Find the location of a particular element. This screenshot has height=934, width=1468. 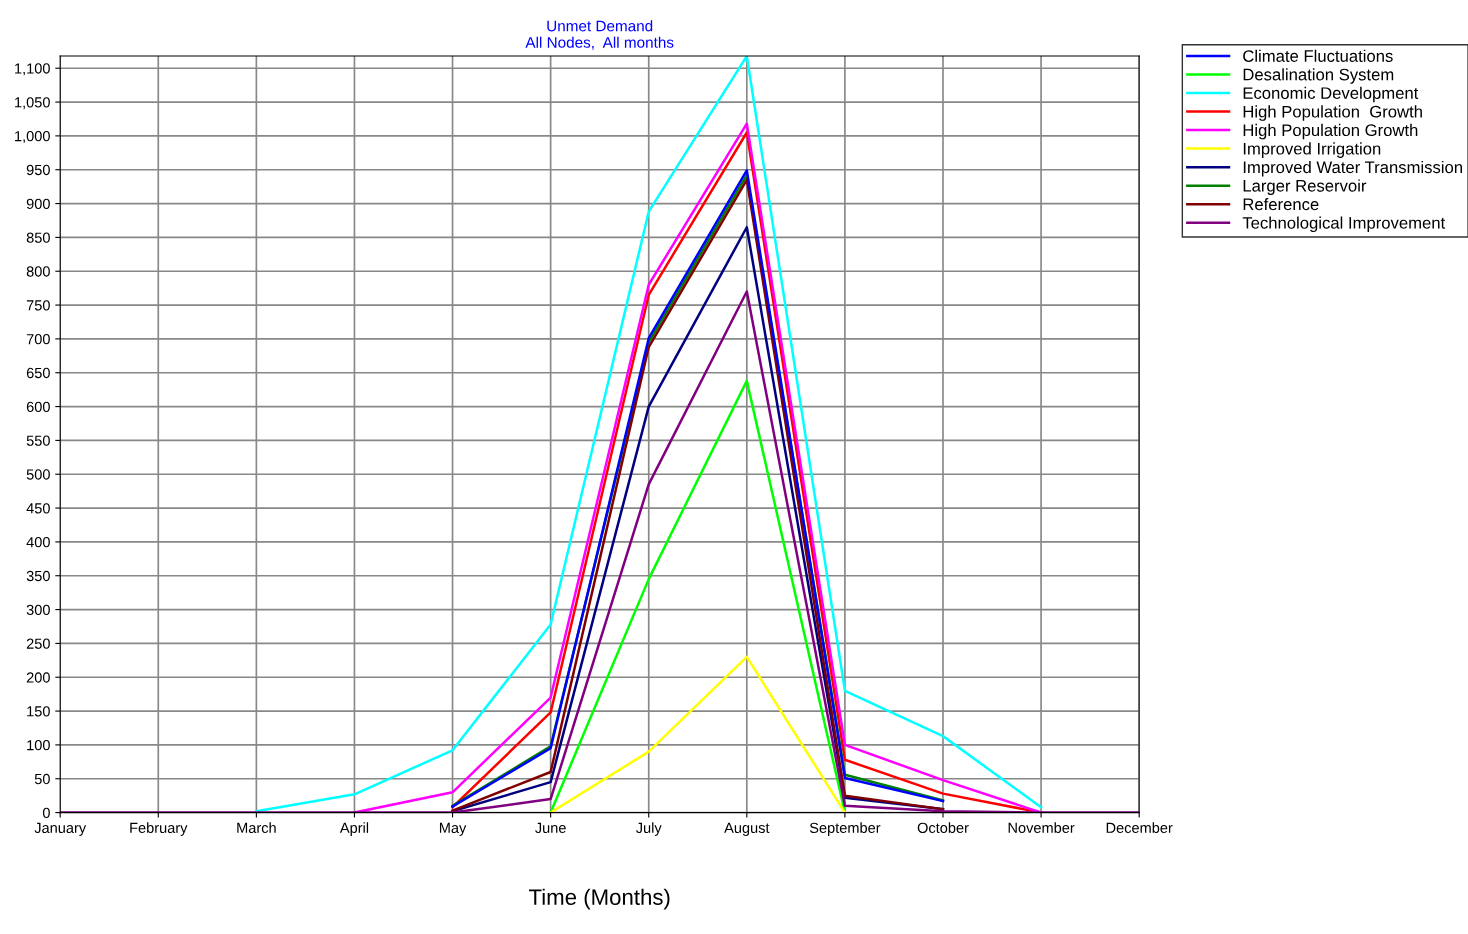

legend-label: Economic Development is located at coordinates (1331, 94).